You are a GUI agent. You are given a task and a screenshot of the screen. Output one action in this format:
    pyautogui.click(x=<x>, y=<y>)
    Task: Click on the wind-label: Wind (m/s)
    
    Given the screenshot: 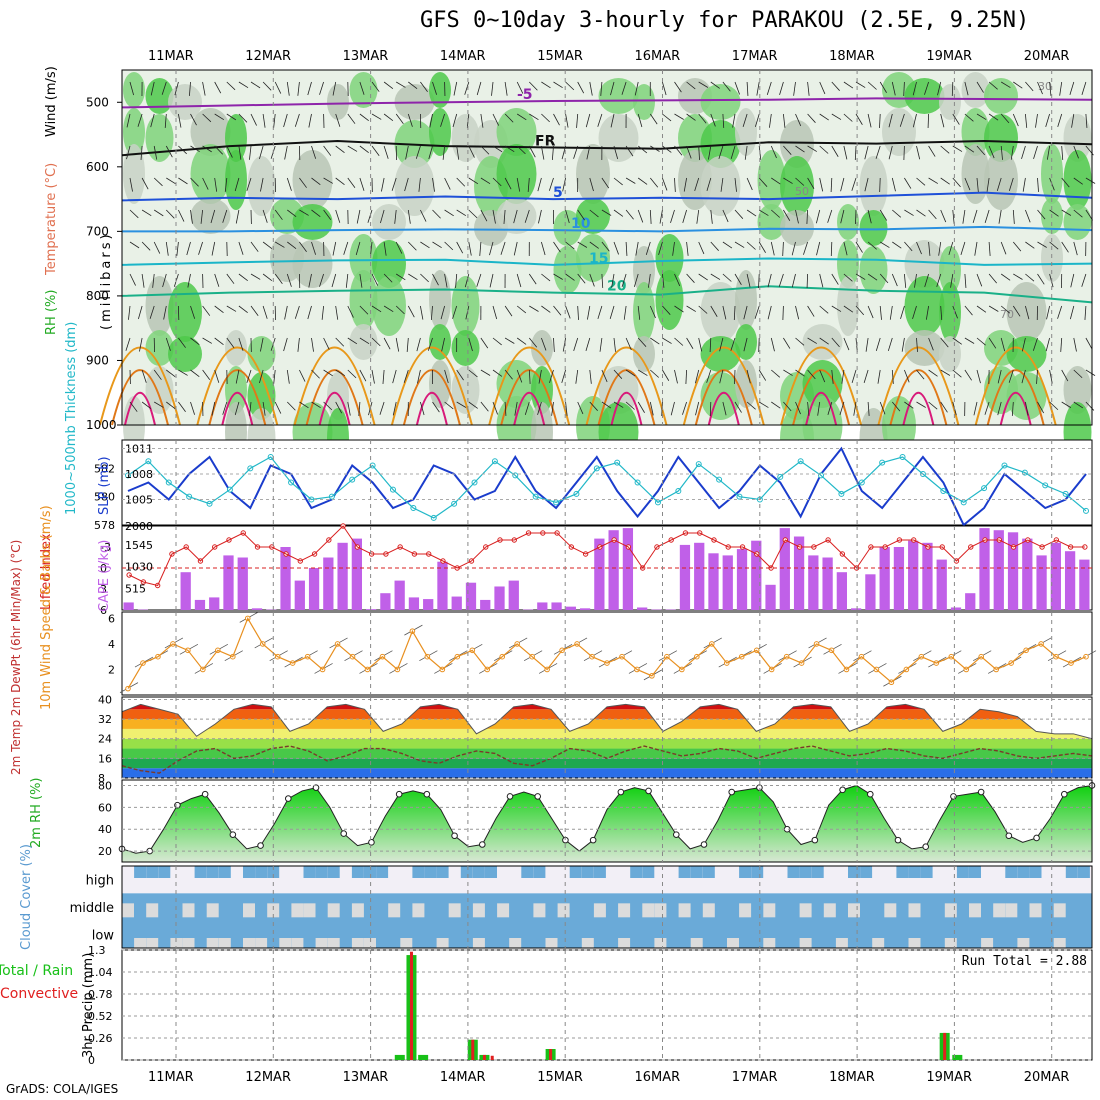 What is the action you would take?
    pyautogui.click(x=51, y=101)
    